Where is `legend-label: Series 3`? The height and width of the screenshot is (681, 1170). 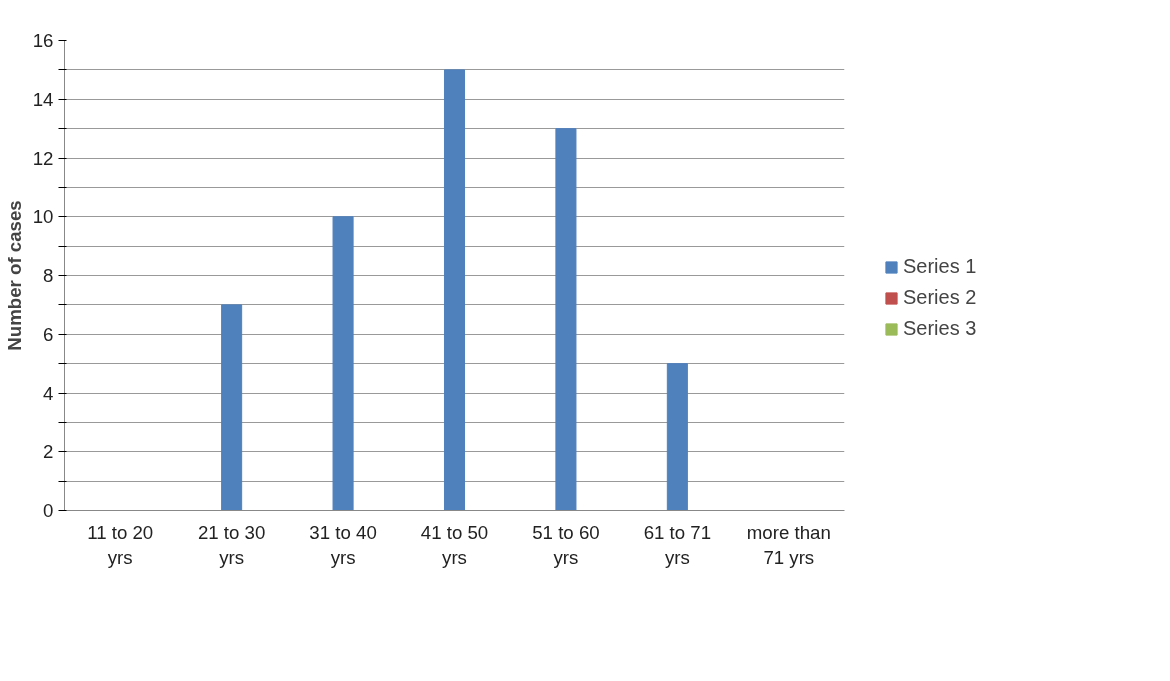 legend-label: Series 3 is located at coordinates (940, 328).